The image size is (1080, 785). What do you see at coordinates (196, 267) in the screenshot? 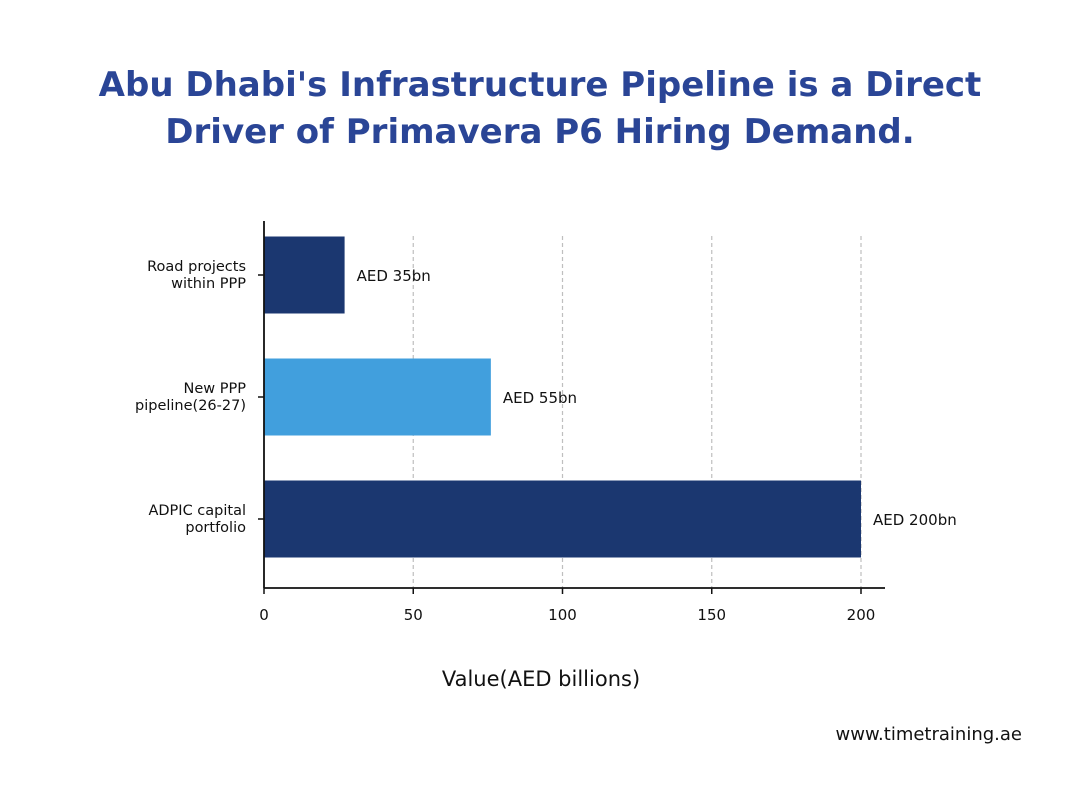
I see `category-label-1-line-1: Road projects` at bounding box center [196, 267].